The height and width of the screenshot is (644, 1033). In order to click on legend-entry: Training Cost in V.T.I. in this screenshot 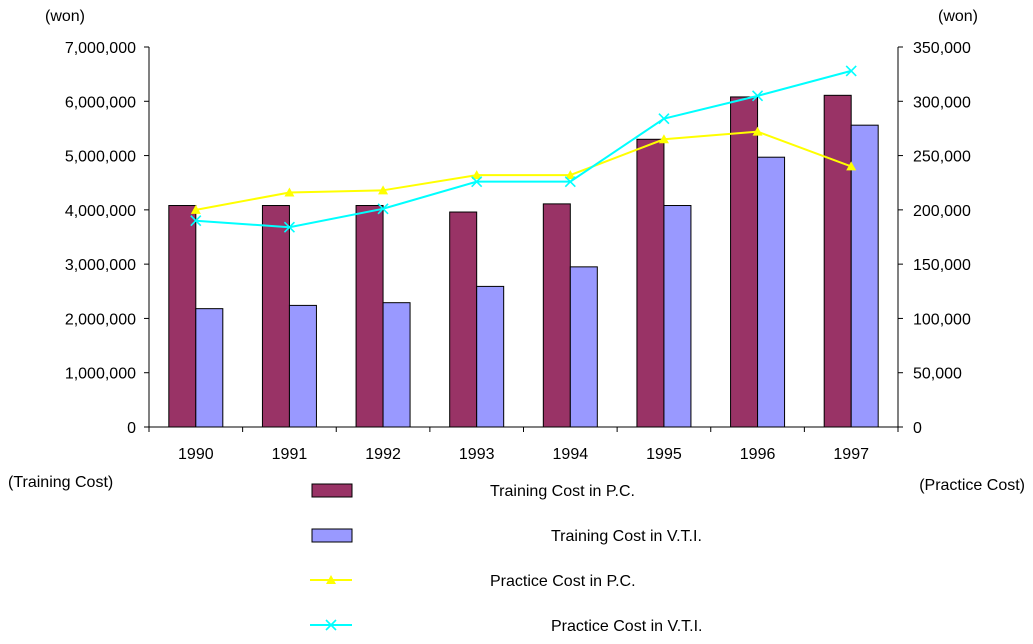, I will do `click(506, 536)`.